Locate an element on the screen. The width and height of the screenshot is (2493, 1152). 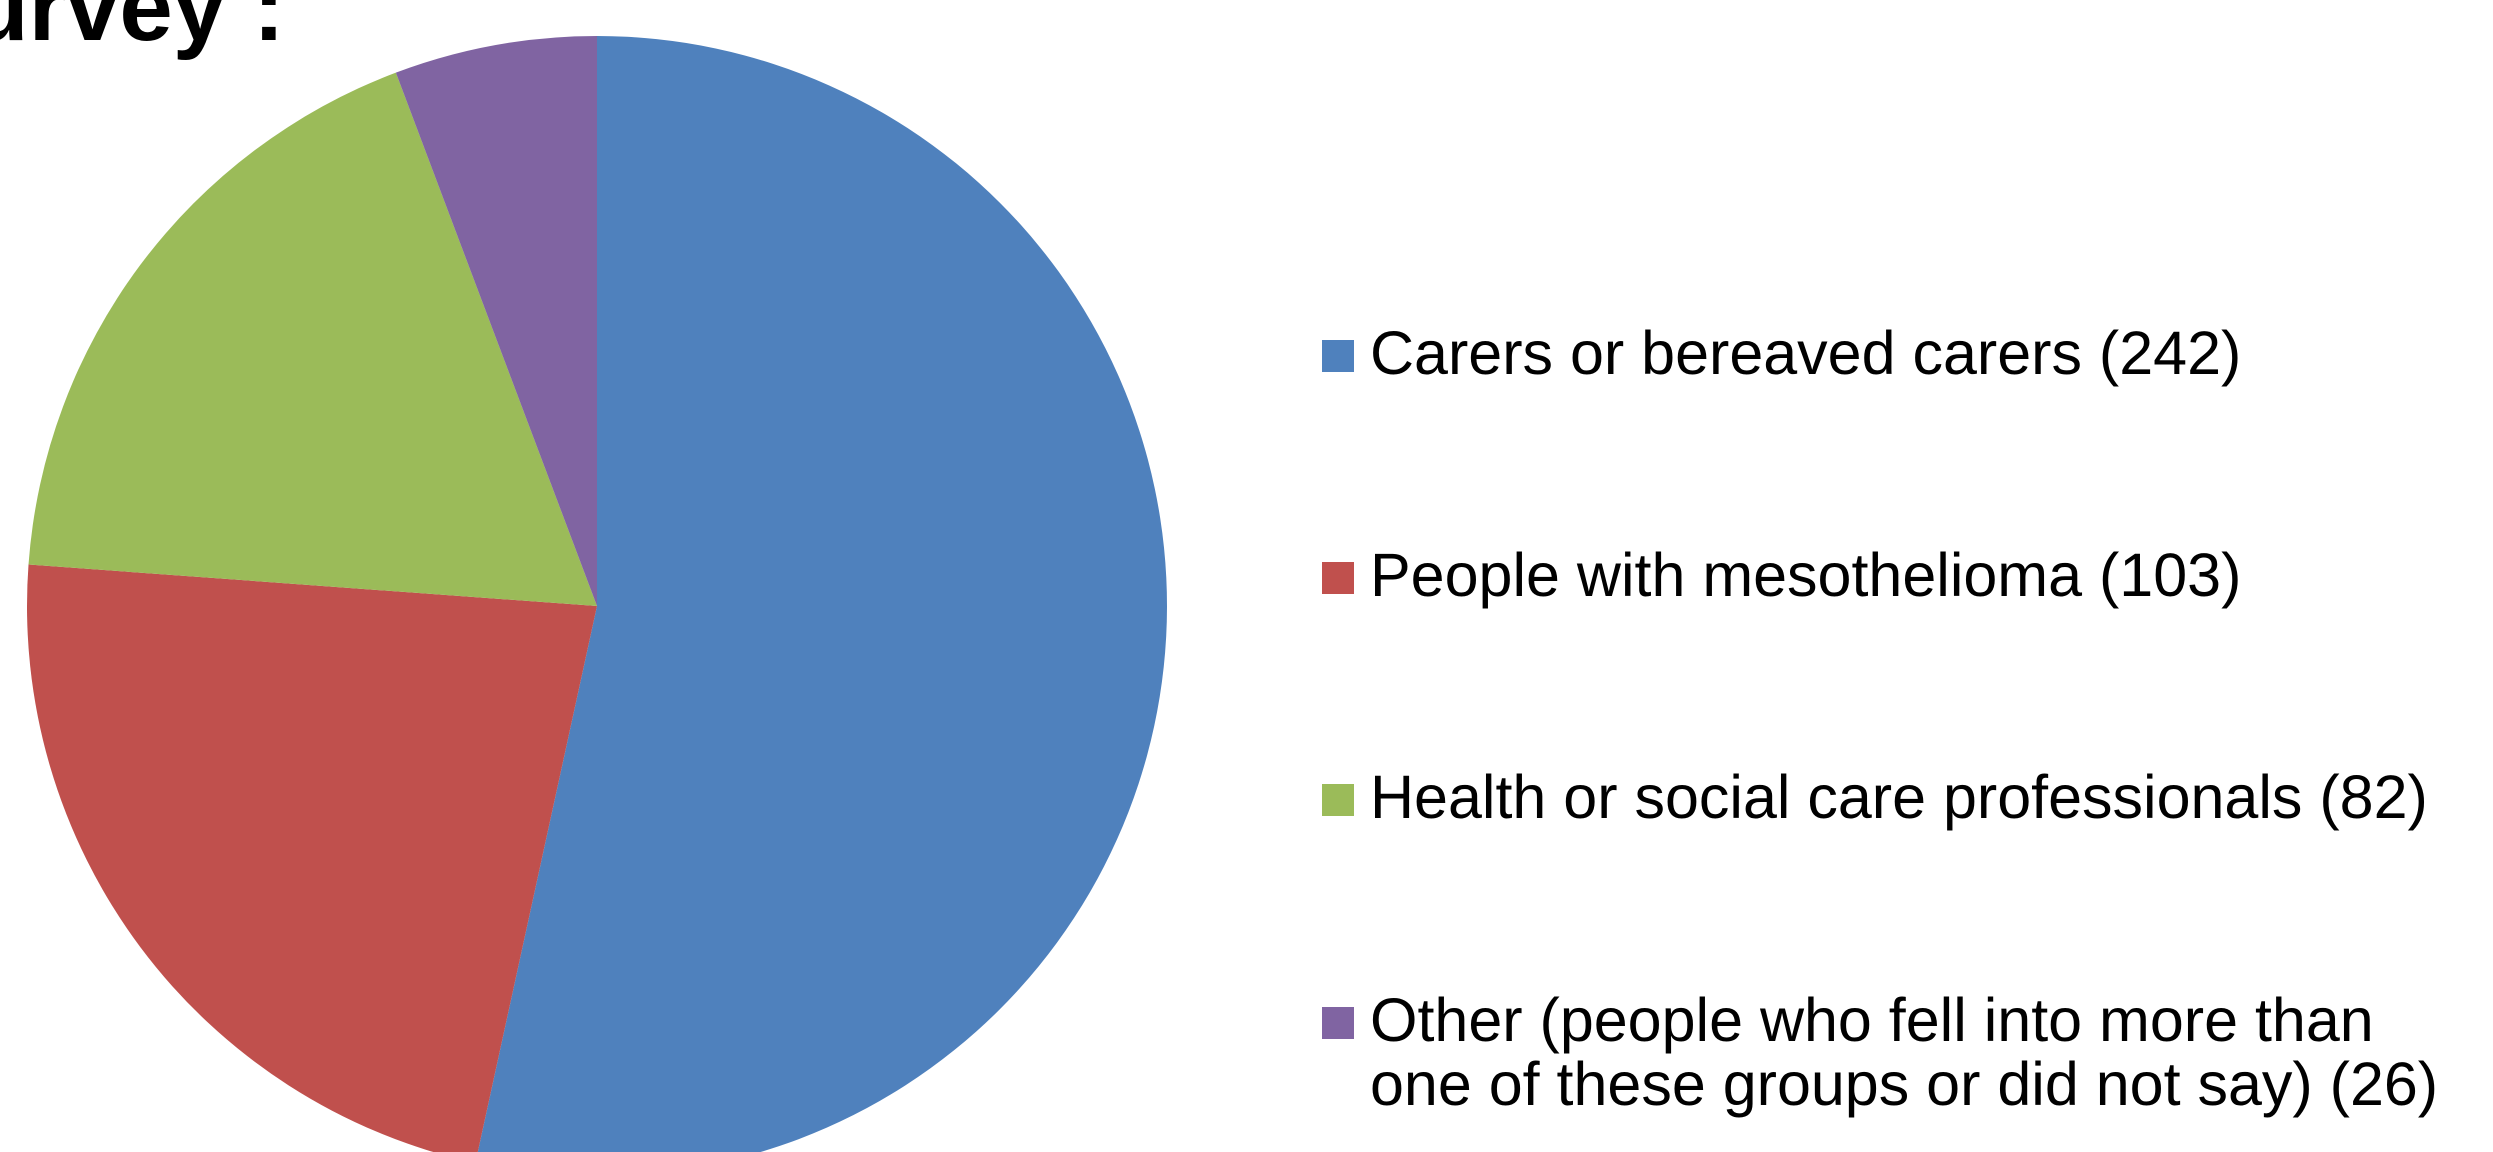
pie-slice-health-professionals is located at coordinates (312, 339).